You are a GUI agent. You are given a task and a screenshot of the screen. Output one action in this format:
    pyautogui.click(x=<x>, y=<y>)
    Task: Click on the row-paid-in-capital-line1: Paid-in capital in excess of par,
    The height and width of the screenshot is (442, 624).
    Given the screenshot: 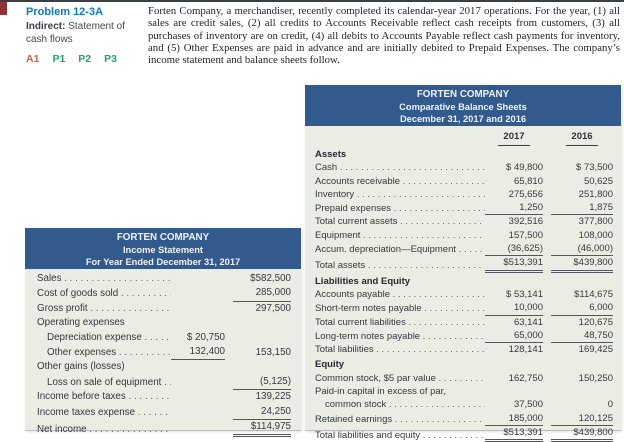 What is the action you would take?
    pyautogui.click(x=380, y=392)
    